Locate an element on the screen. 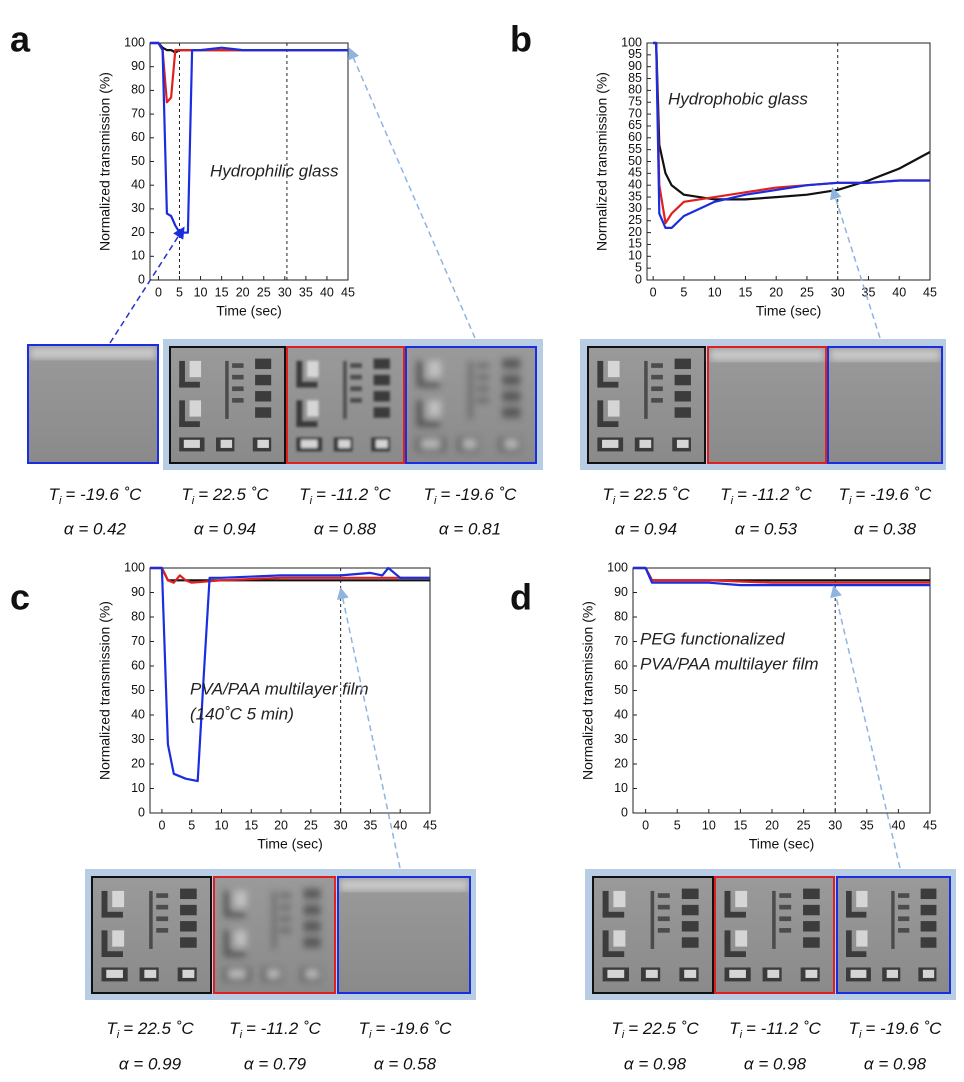 Image resolution: width=964 pixels, height=1082 pixels. temperature: = 22.5 ˚C is located at coordinates (233, 494).